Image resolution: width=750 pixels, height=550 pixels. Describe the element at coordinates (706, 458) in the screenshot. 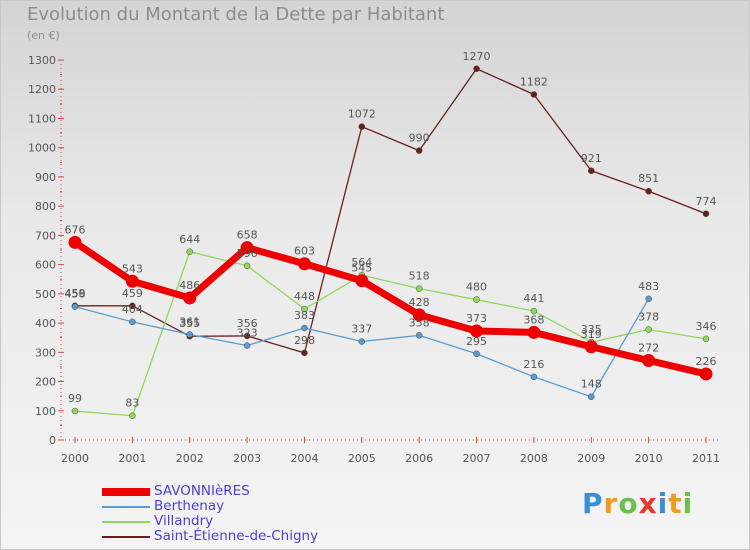

I see `x-tick-label-2011: 2011` at that location.